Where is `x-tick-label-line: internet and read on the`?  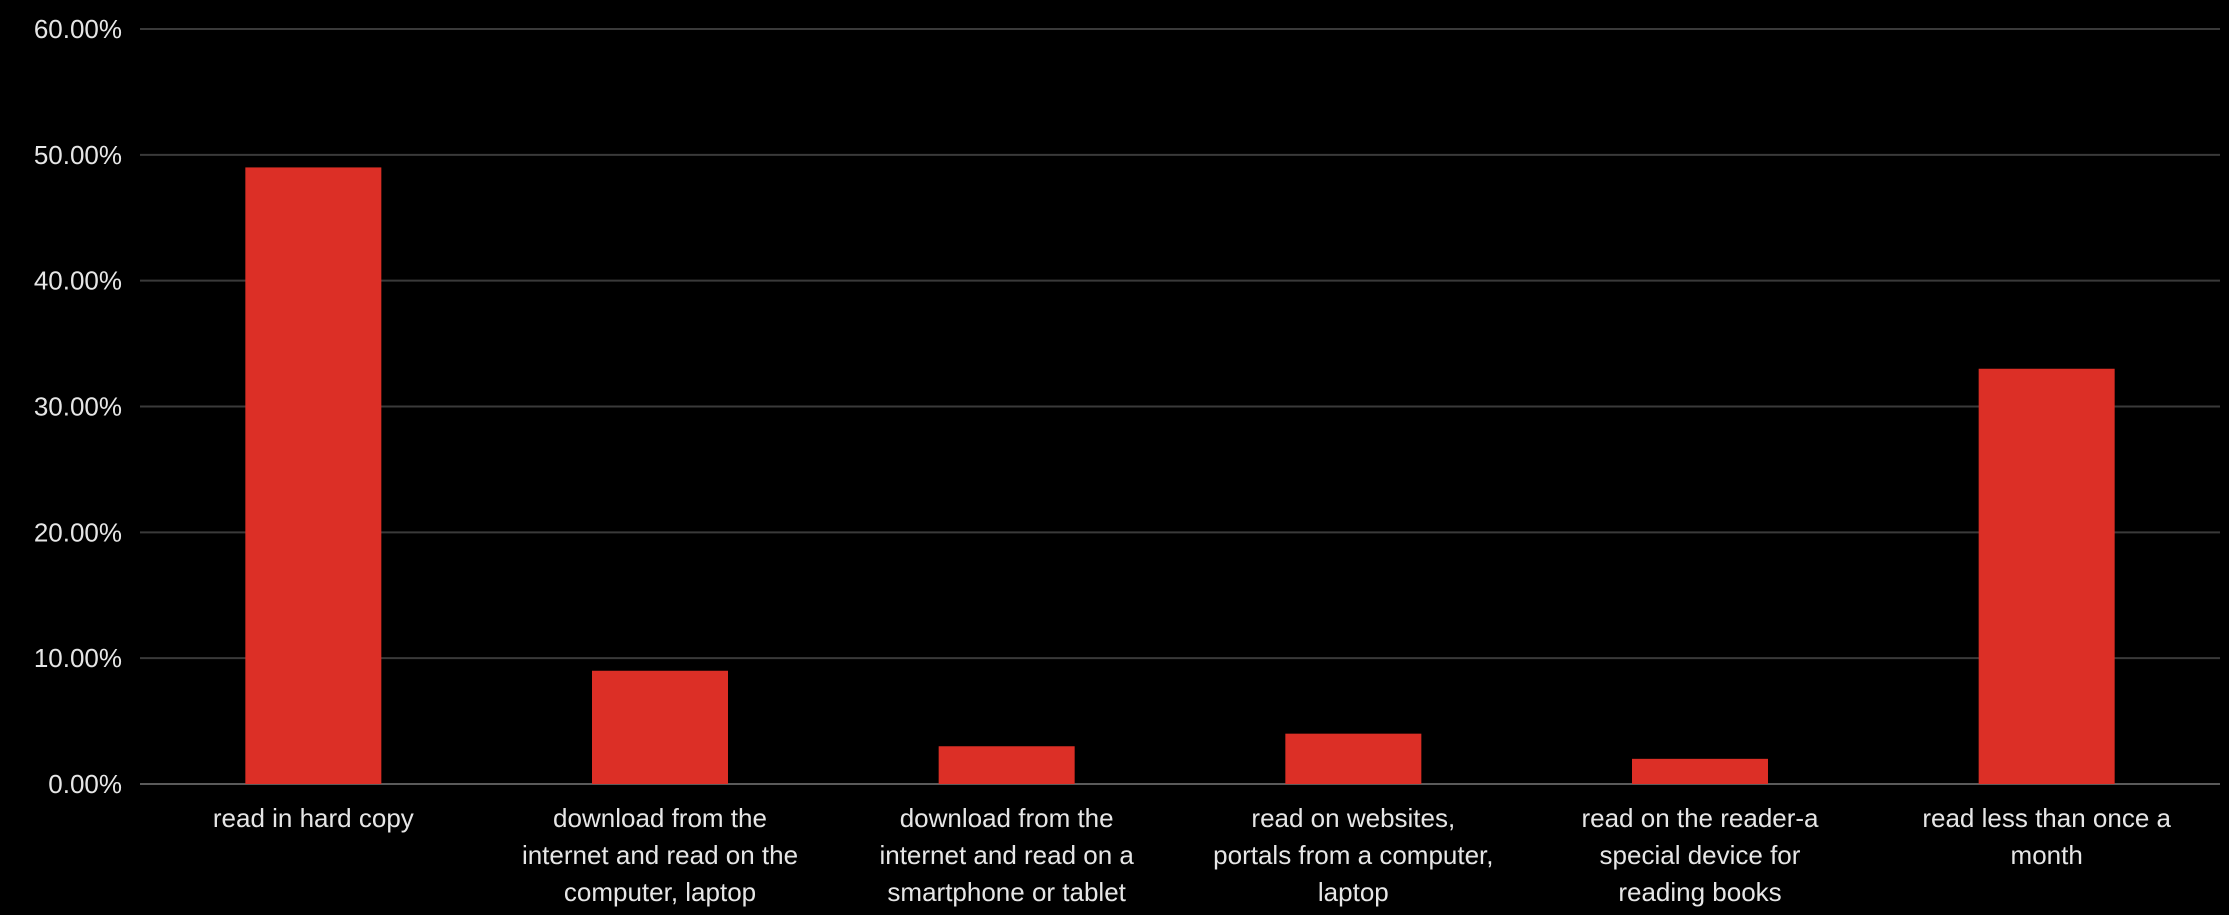
x-tick-label-line: internet and read on the is located at coordinates (660, 855).